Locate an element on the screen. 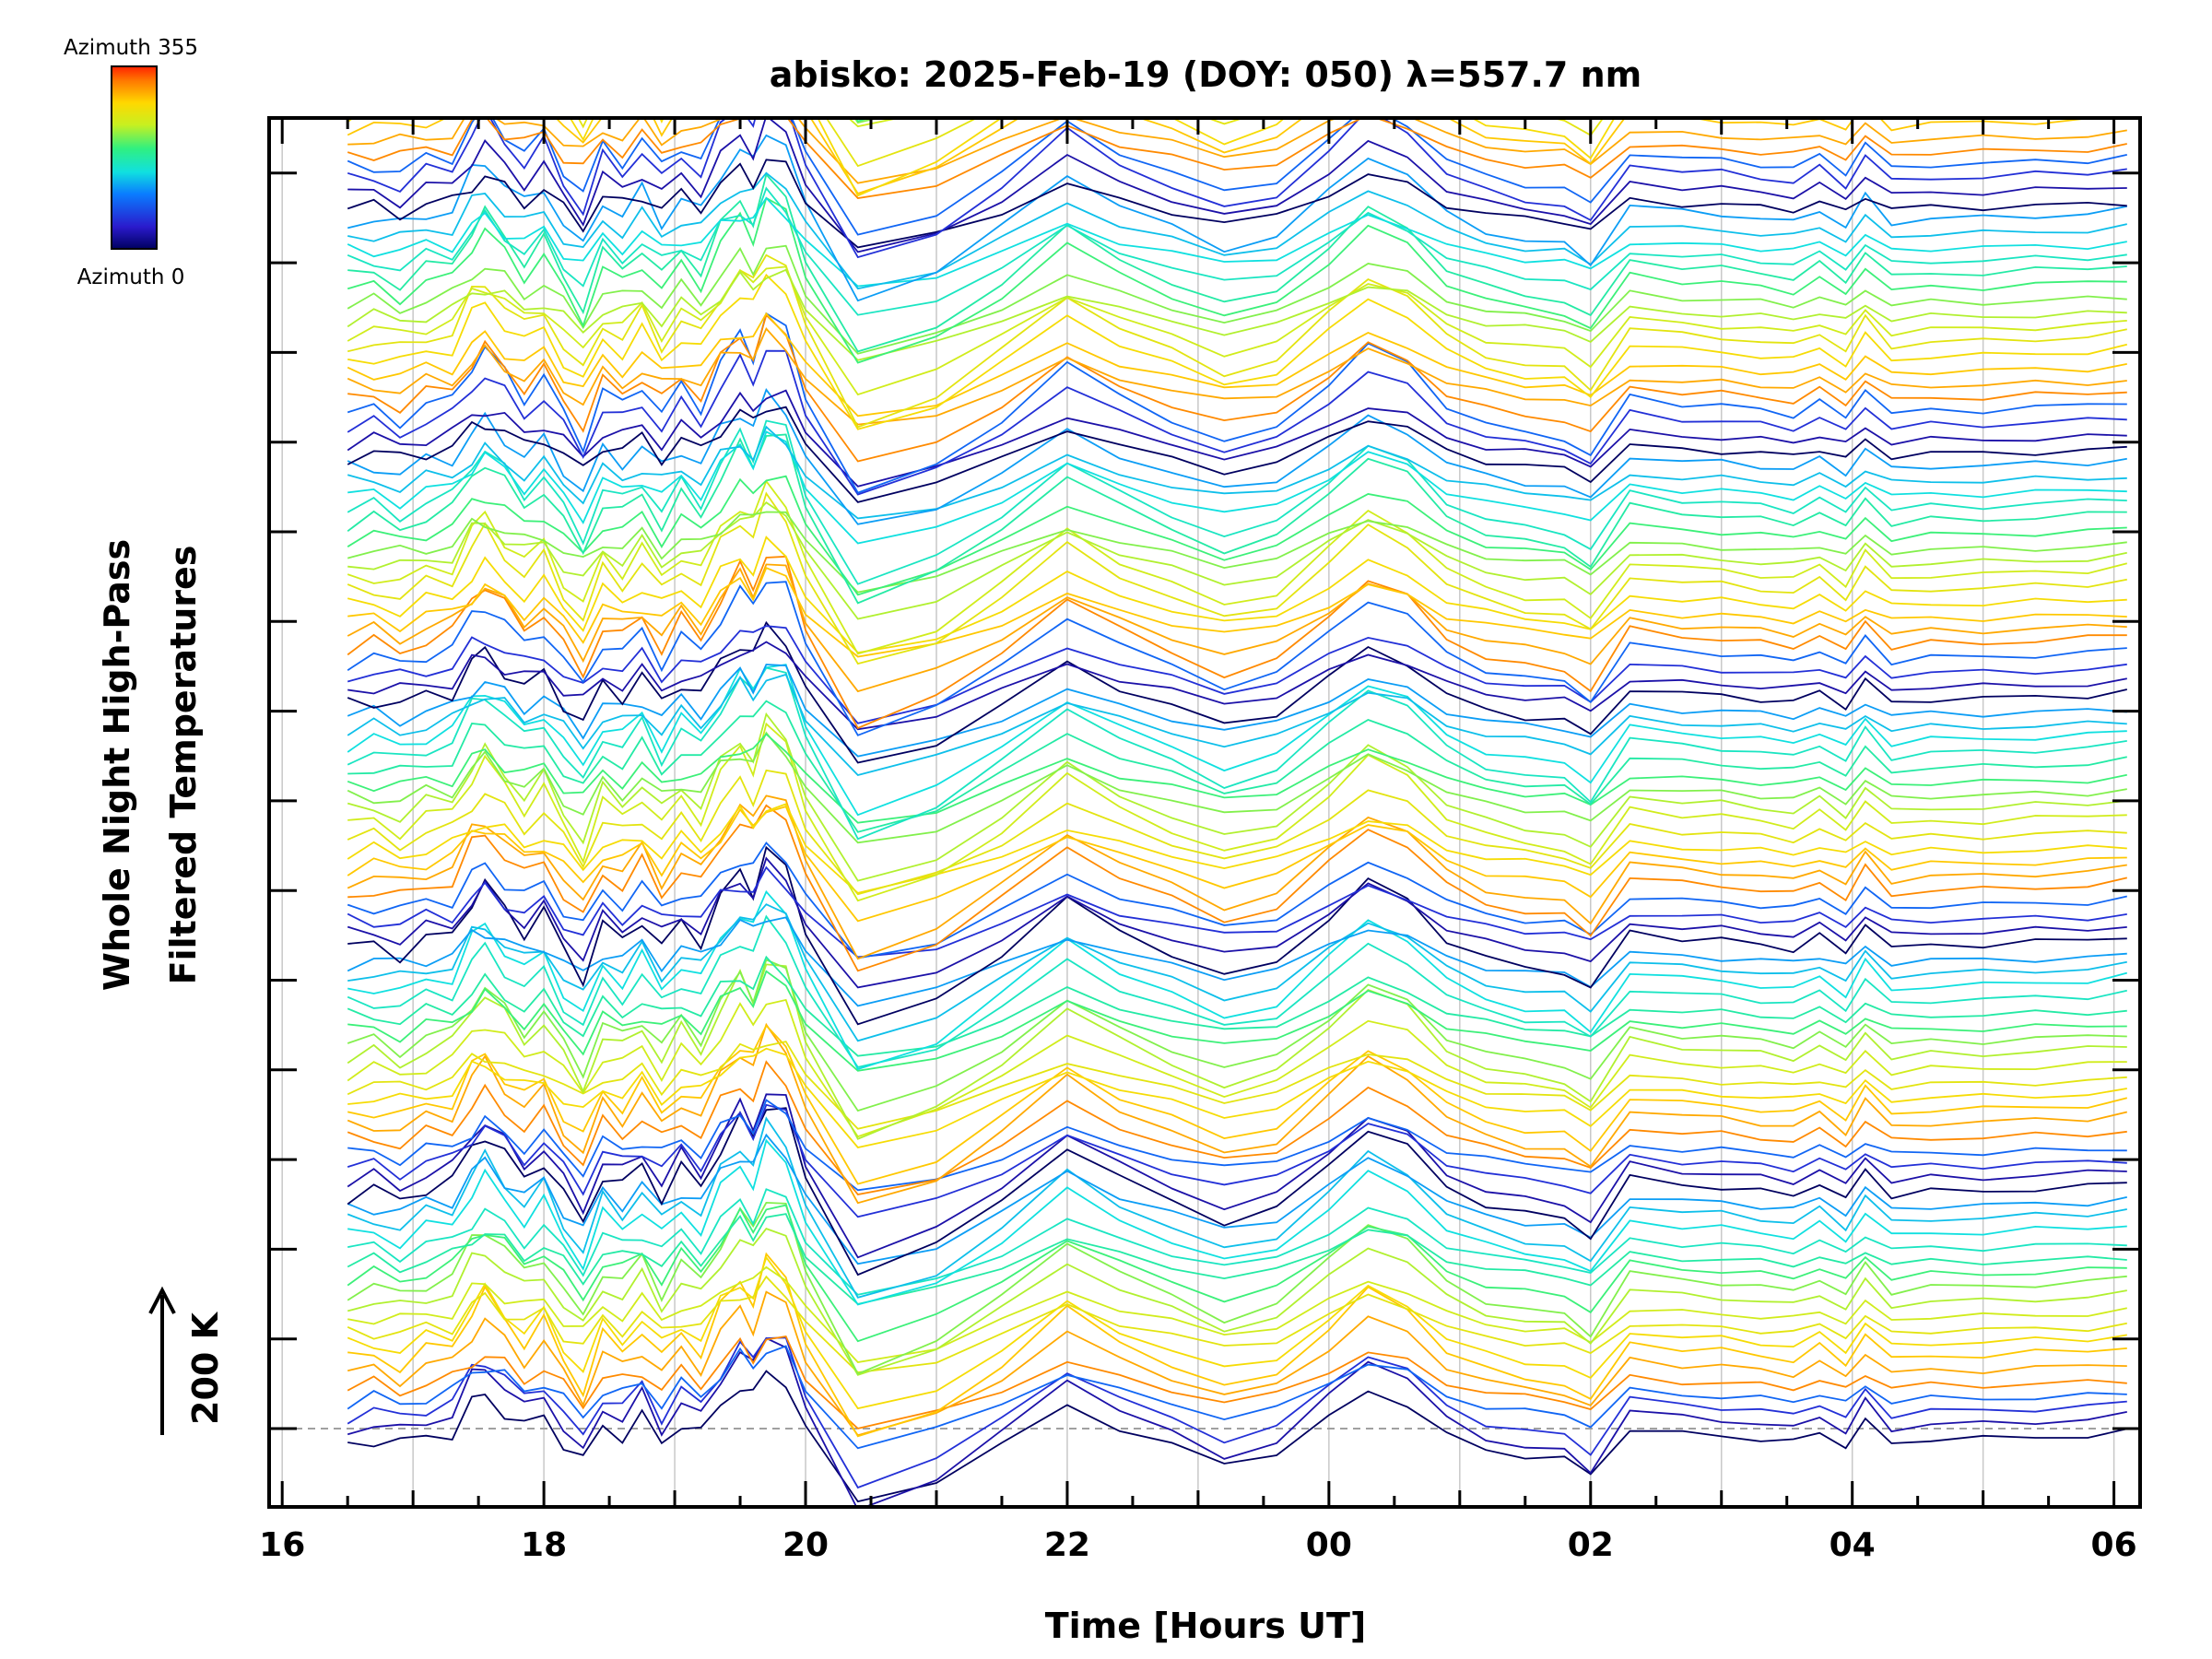 The image size is (2212, 1659). x-tick-label: 02 is located at coordinates (1591, 1545).